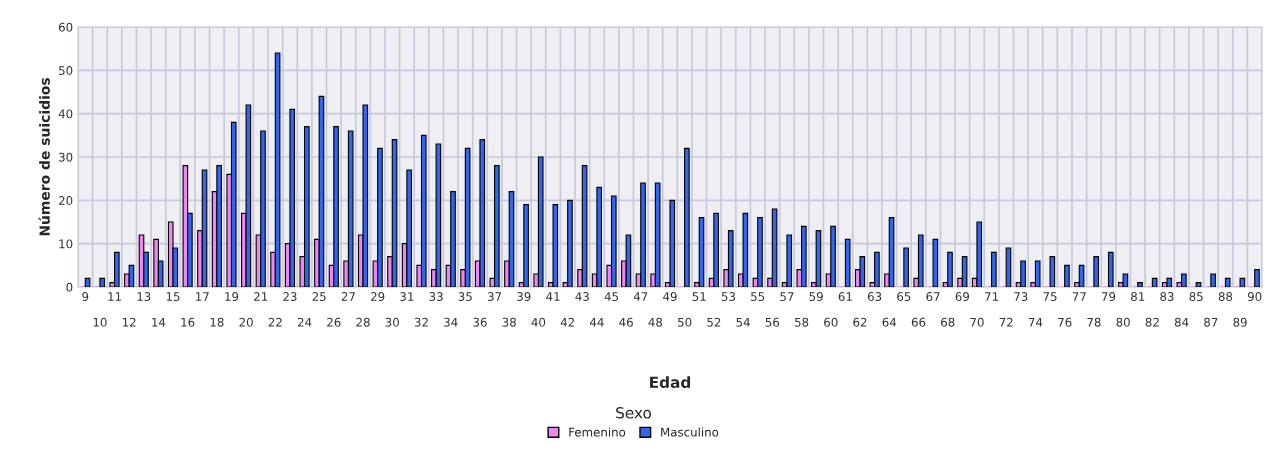  I want to click on x-tick-label: 41, so click(553, 296).